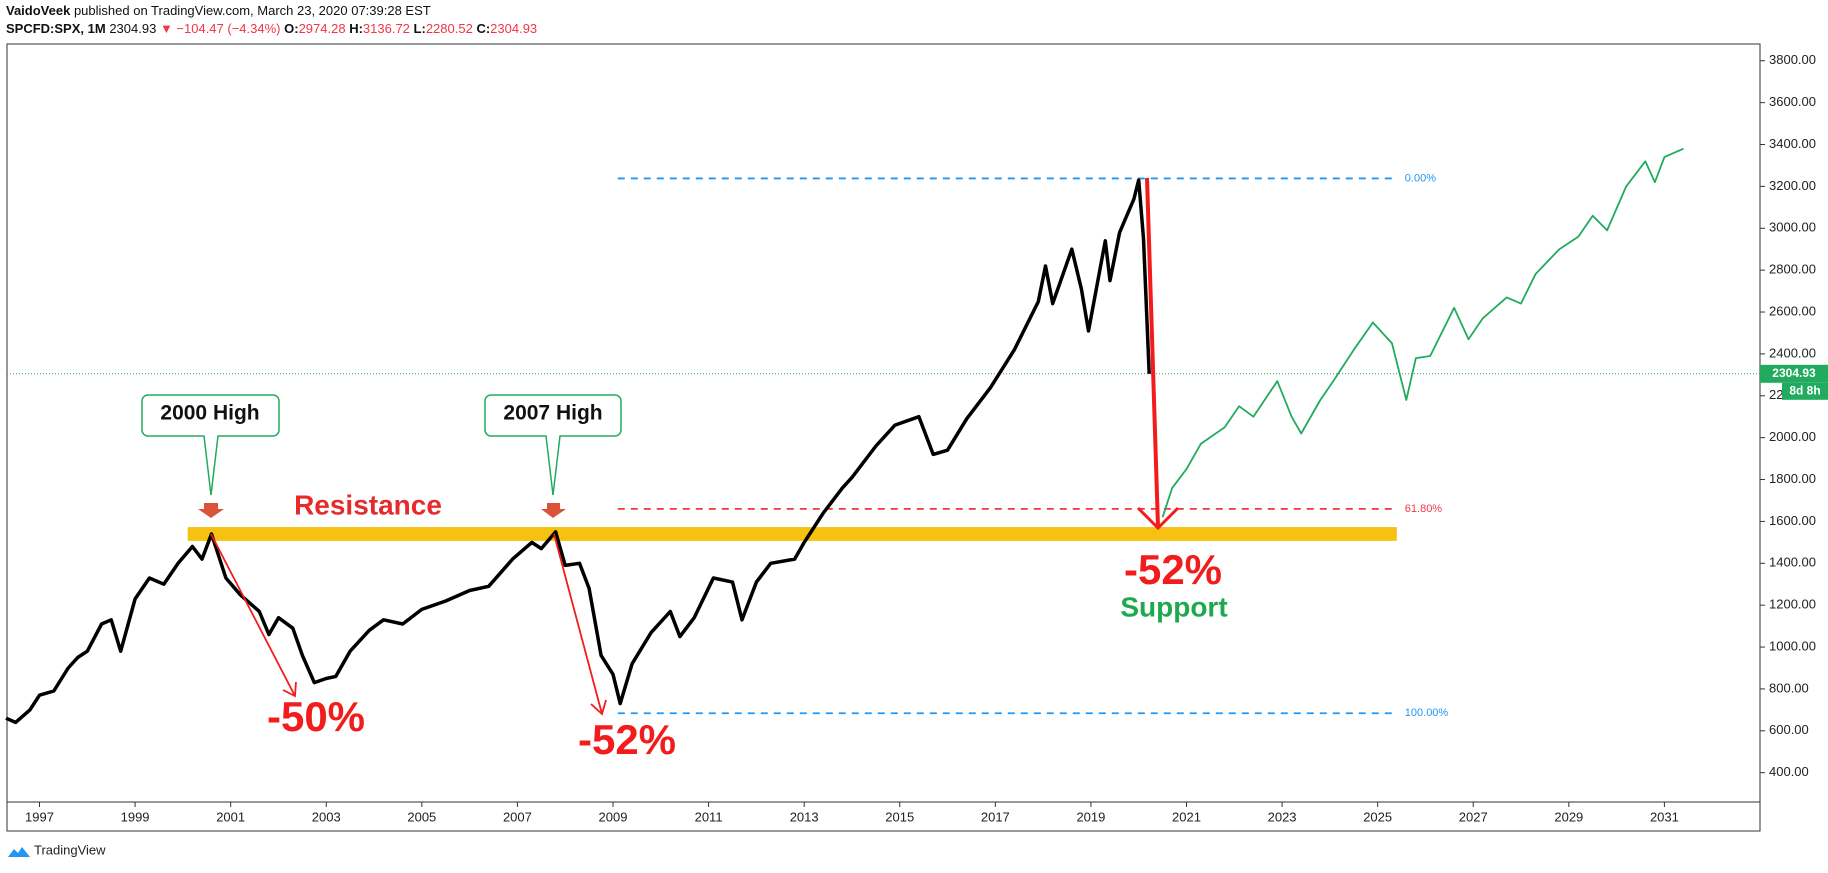  I want to click on y-tick-label: 2800.00, so click(1792, 269).